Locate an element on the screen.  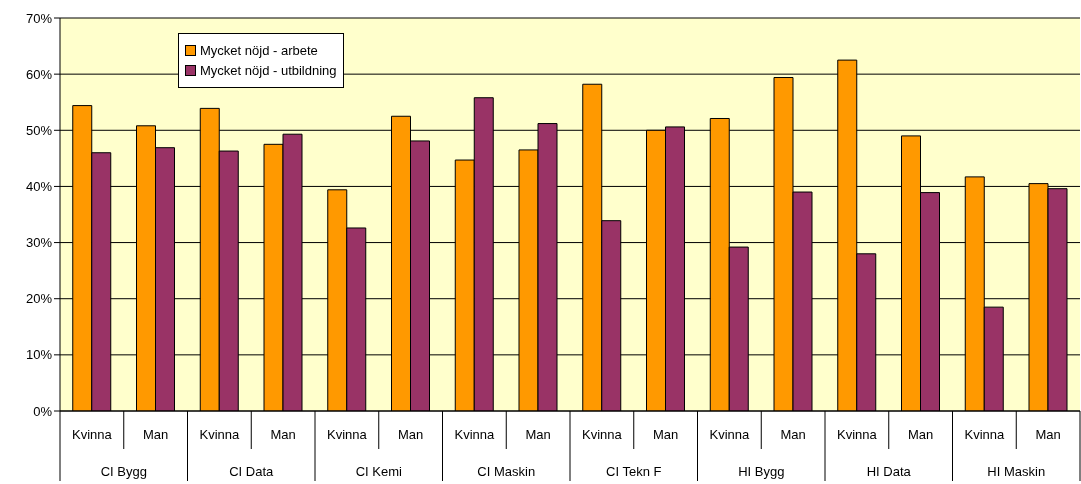
text: CI Bygg is located at coordinates (123, 471).